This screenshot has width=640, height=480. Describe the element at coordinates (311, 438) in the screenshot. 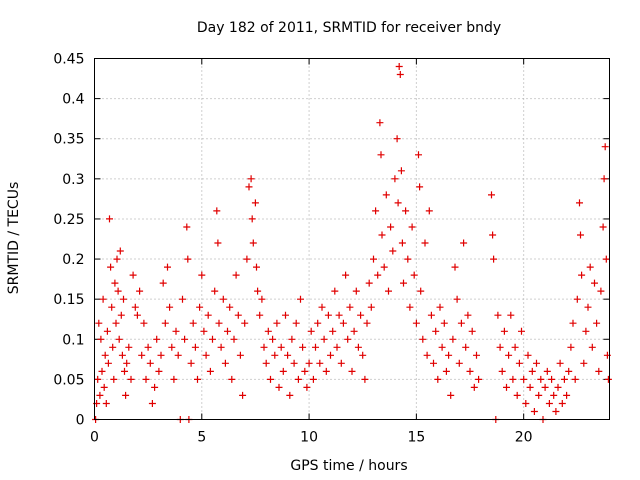

I see `x-tick-labels: 0 5 10 15 20` at that location.